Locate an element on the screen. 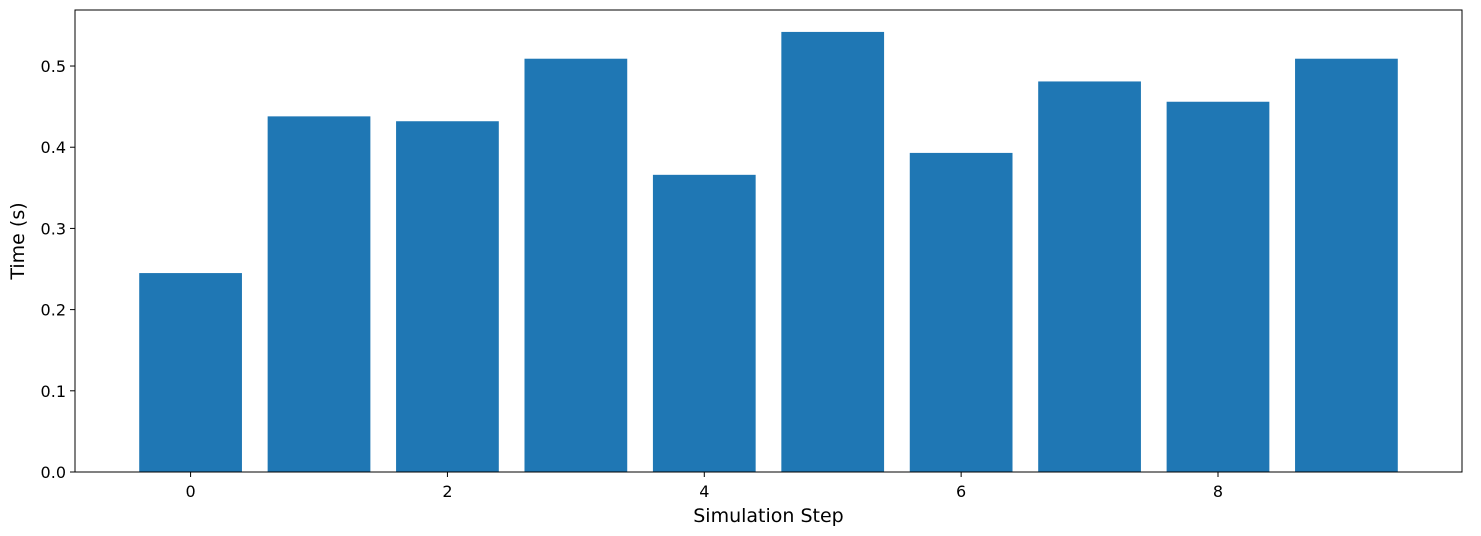 This screenshot has width=1481, height=536. y-tick-label: 0.0 is located at coordinates (53, 472).